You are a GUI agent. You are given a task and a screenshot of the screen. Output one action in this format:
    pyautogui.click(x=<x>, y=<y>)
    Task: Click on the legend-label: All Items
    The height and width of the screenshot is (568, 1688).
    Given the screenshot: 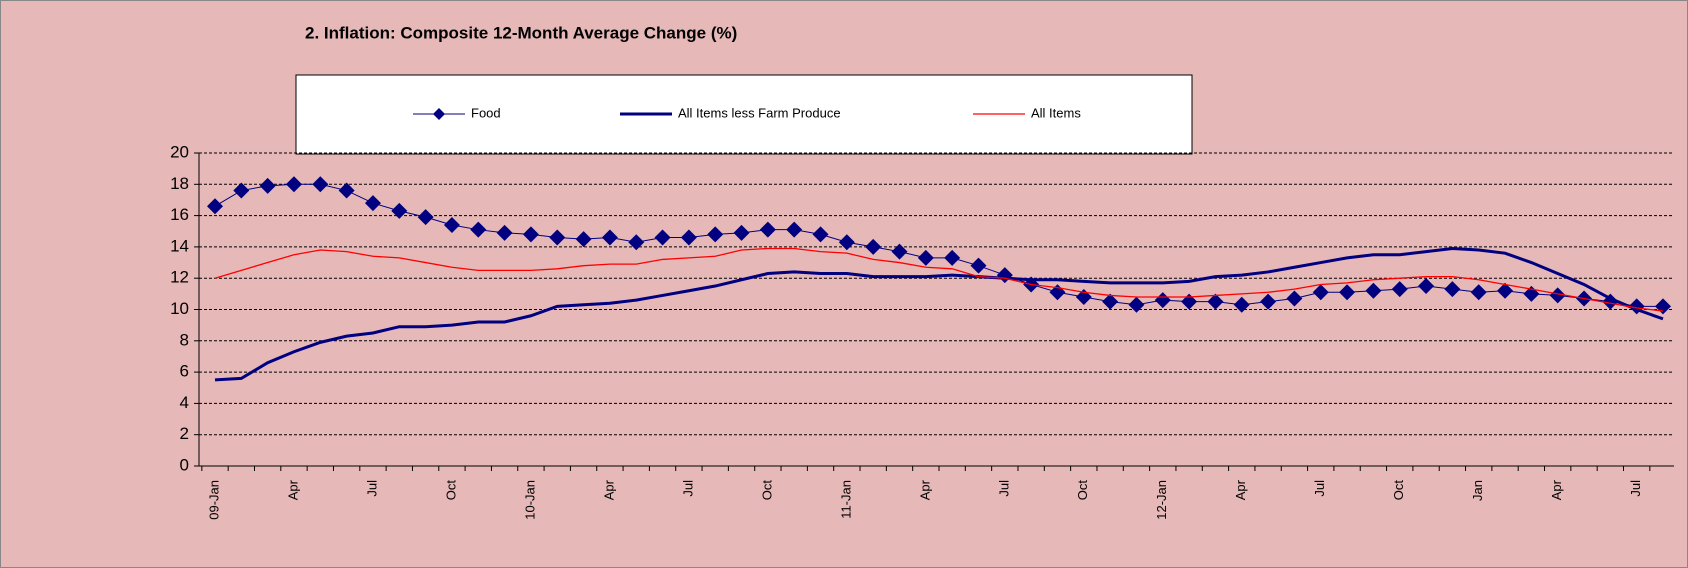 What is the action you would take?
    pyautogui.click(x=1056, y=112)
    